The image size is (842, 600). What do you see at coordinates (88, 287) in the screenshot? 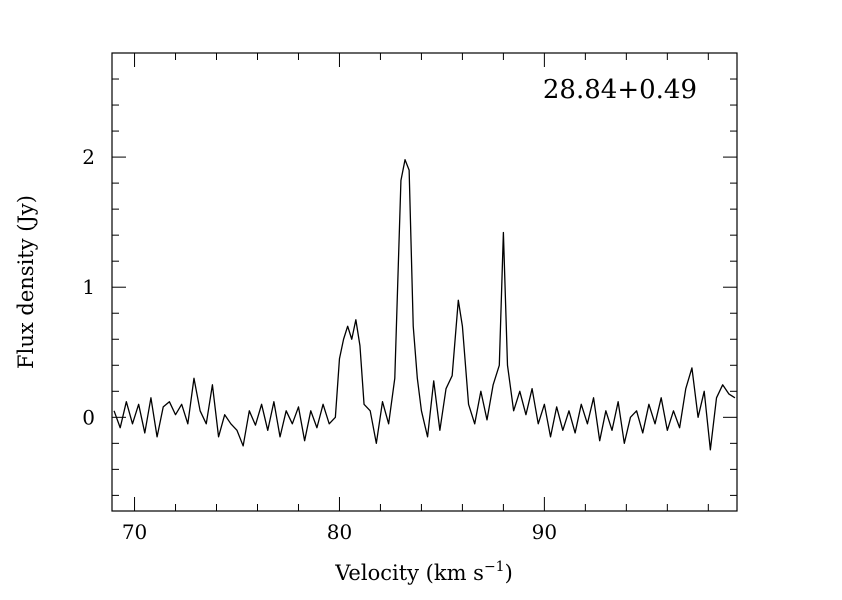
I see `y-tick-label: 1` at bounding box center [88, 287].